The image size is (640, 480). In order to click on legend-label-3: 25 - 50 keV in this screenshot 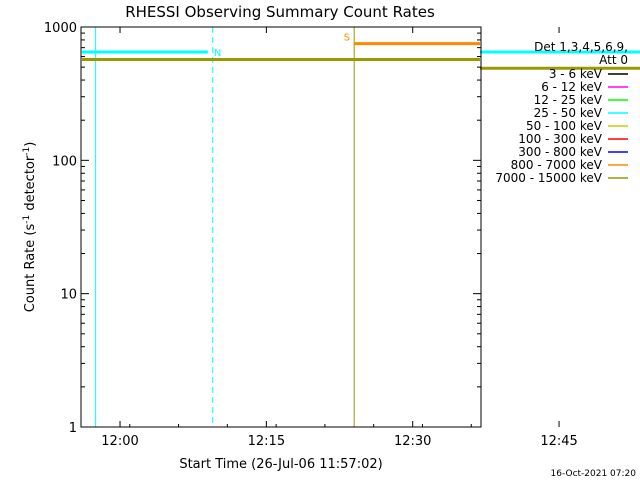, I will do `click(568, 113)`.